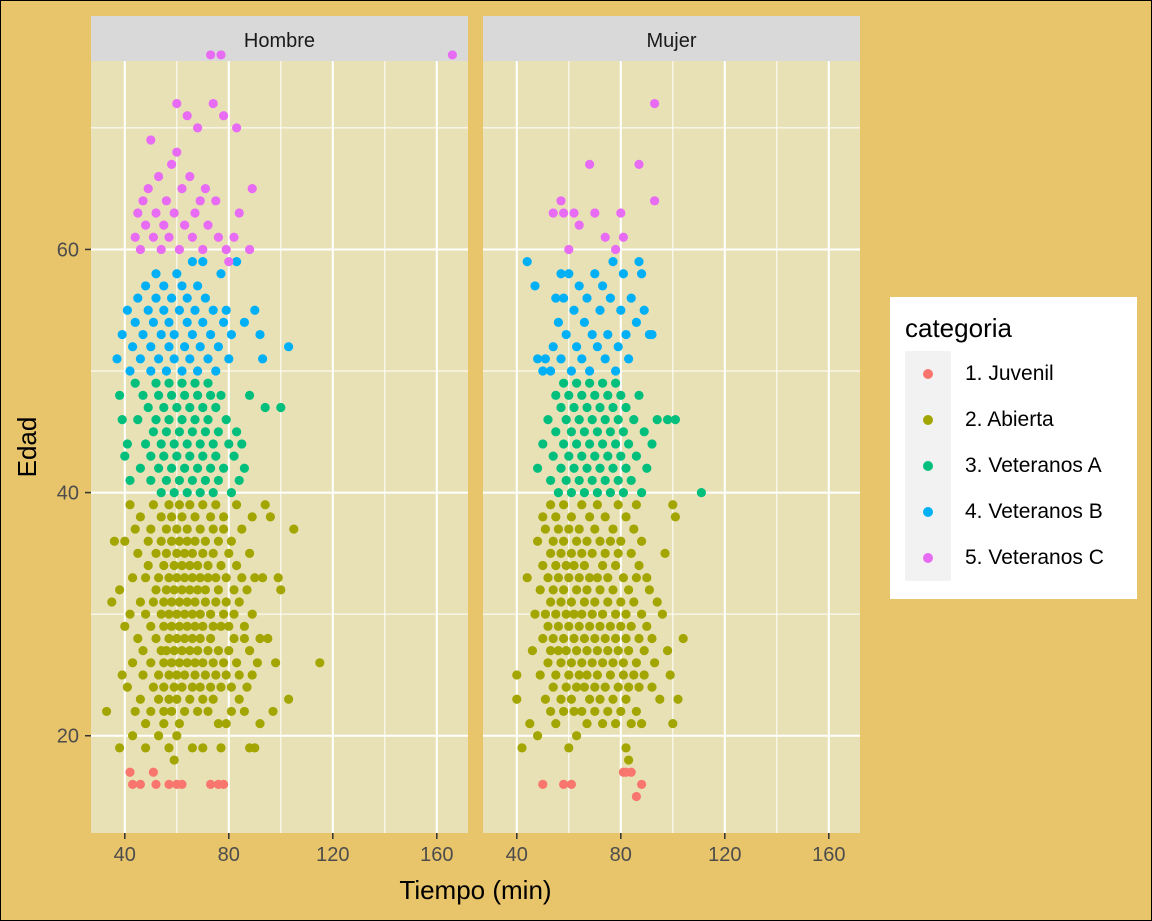  Describe the element at coordinates (928, 374) in the screenshot. I see `legend-key-juvenil` at that location.